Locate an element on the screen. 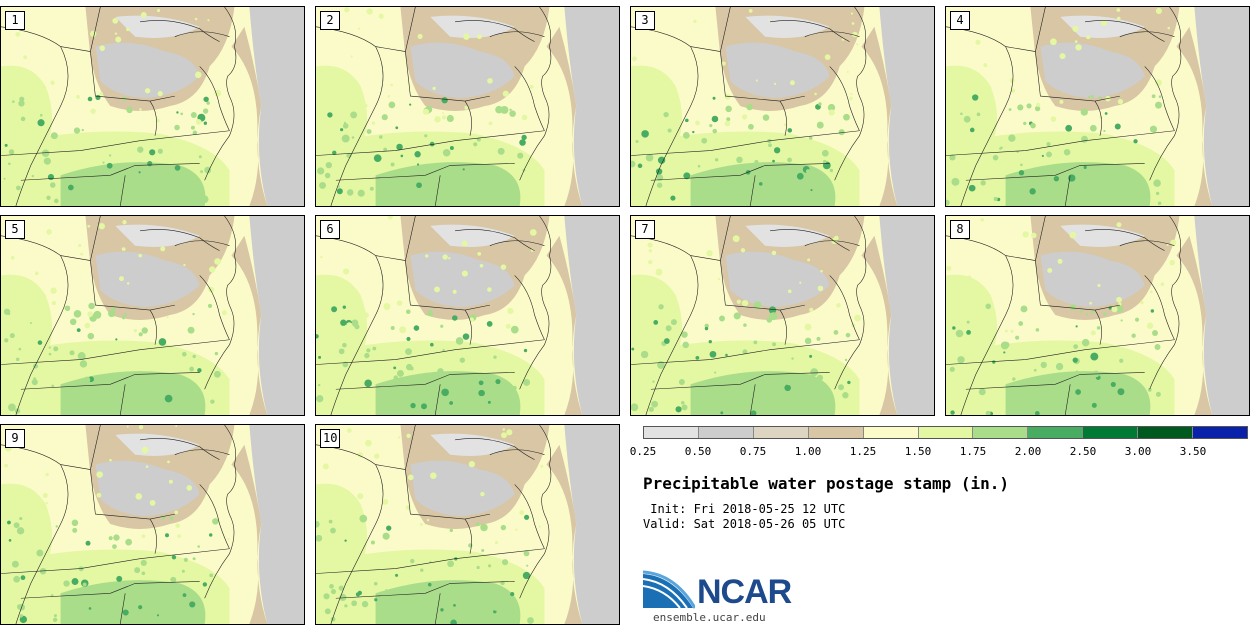 This screenshot has height=627, width=1260. northern-driest-region is located at coordinates (157, 444).